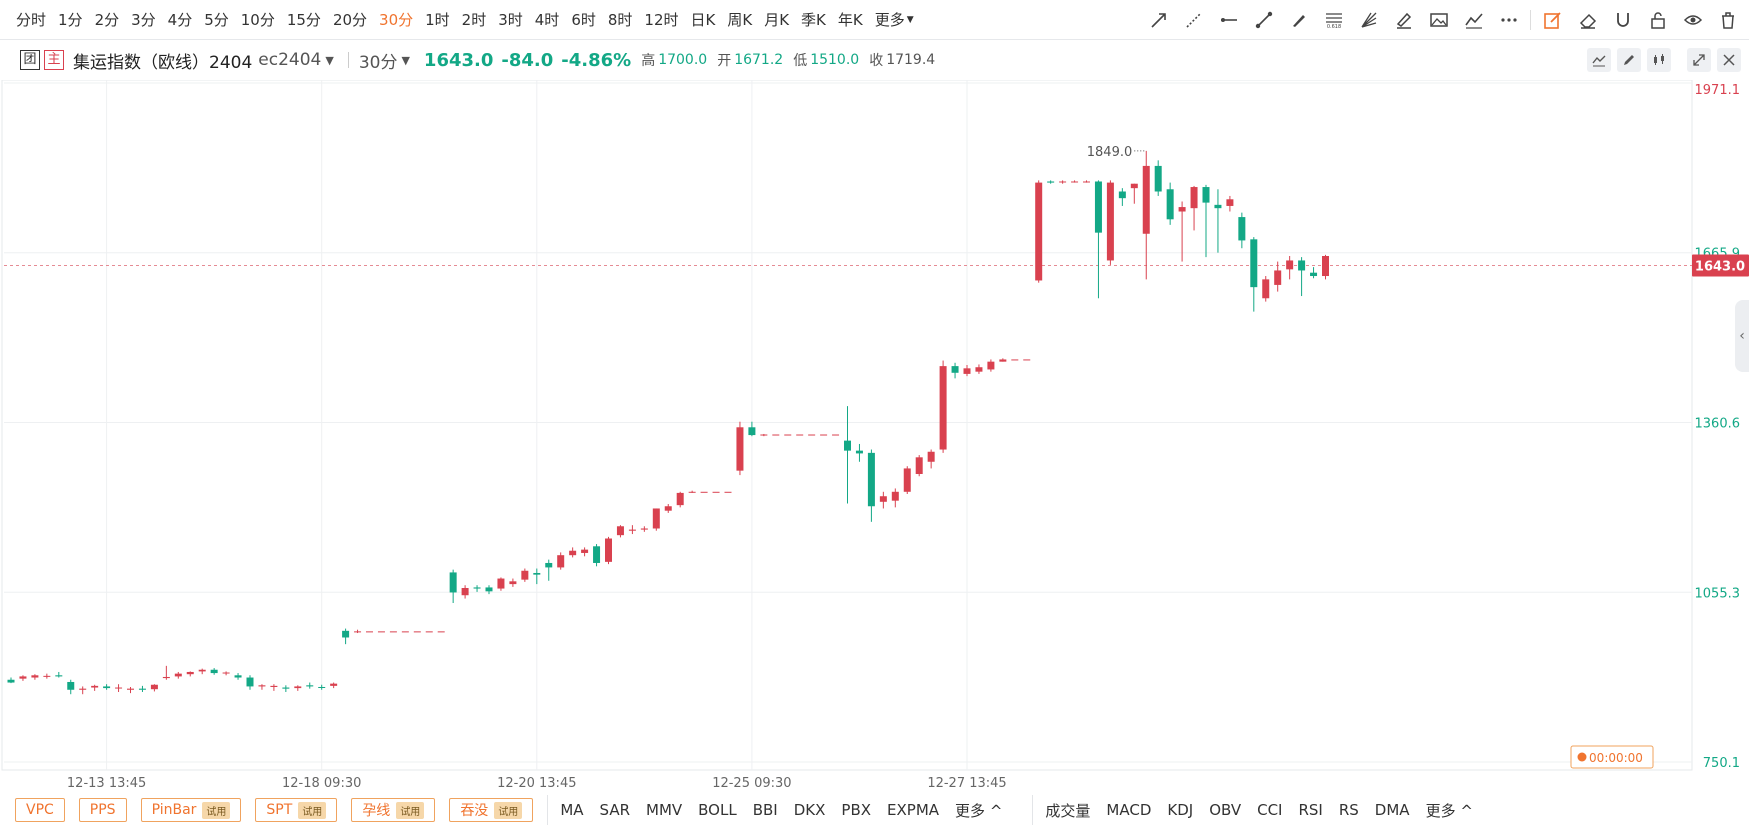 The height and width of the screenshot is (825, 1749). I want to click on polyline-icon, so click(1474, 20).